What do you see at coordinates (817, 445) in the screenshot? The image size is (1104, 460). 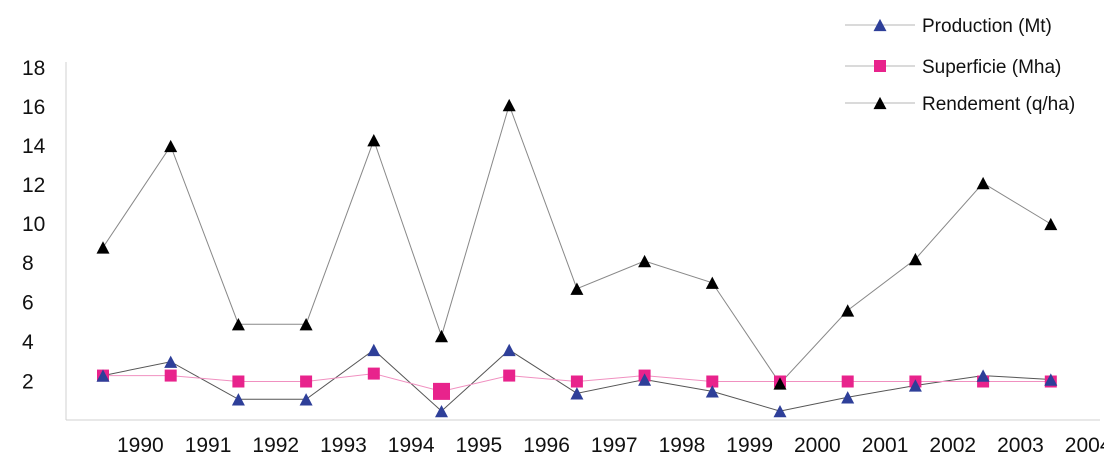 I see `x-tick-label: 2000` at bounding box center [817, 445].